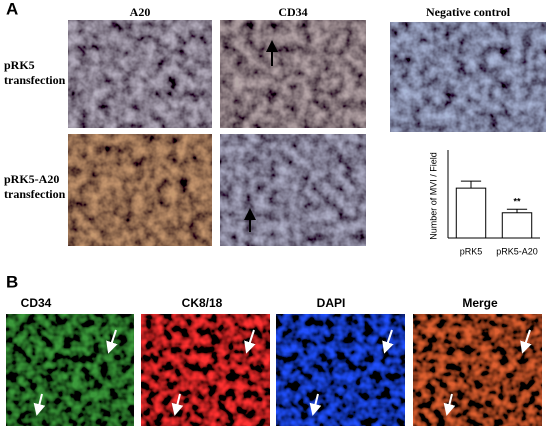 This screenshot has width=550, height=426. Describe the element at coordinates (480, 303) in the screenshot. I see `column-header: Merge` at that location.